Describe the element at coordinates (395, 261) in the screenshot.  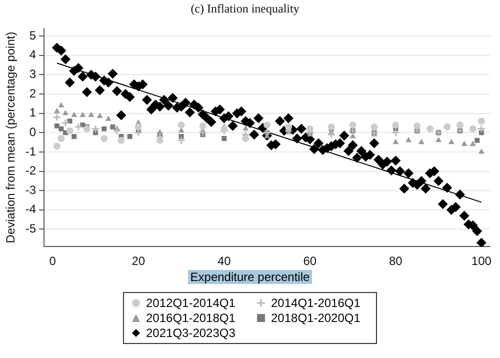
I see `x-tick-label: 80` at that location.